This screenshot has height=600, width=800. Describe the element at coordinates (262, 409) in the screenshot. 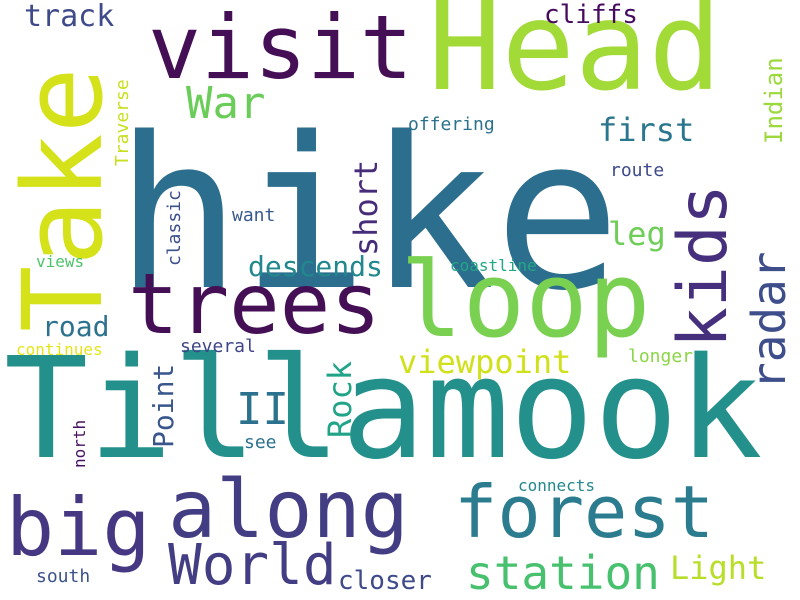

I see `word-ii: II` at that location.